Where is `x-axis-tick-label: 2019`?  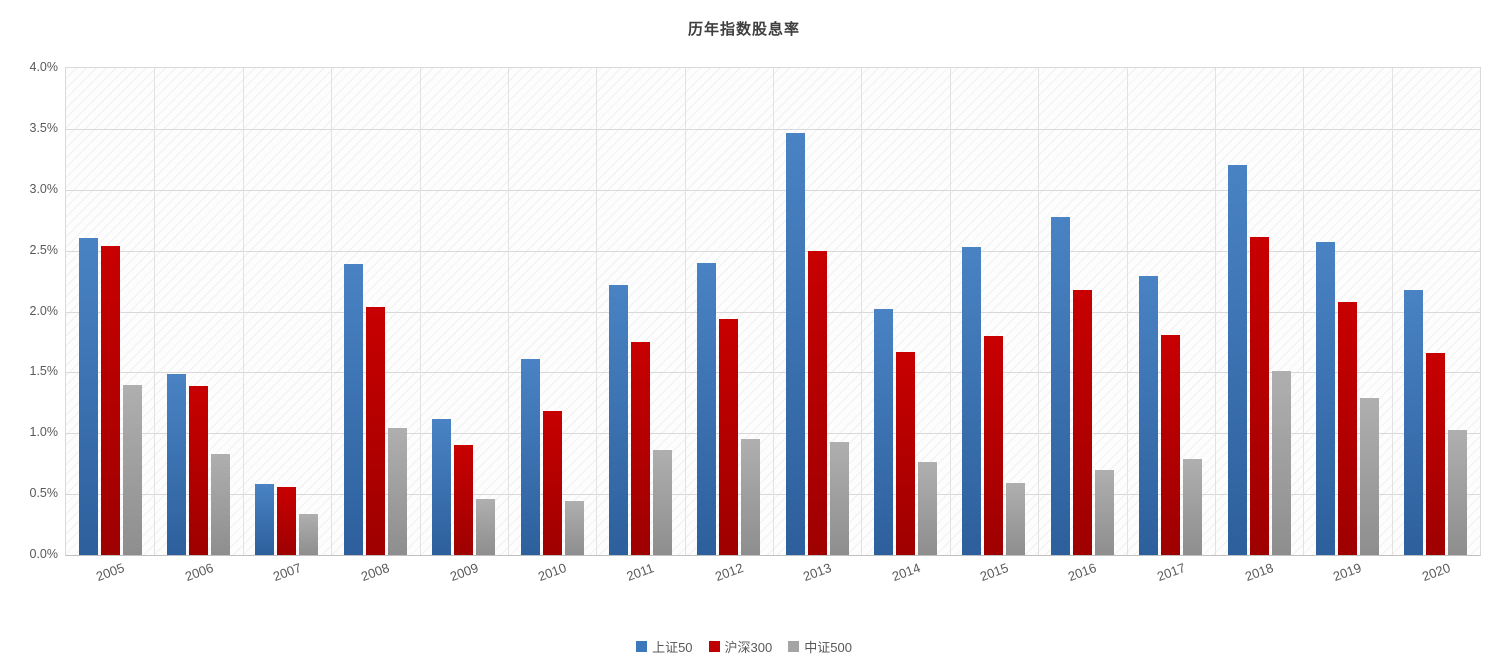
x-axis-tick-label: 2019 is located at coordinates (1347, 572).